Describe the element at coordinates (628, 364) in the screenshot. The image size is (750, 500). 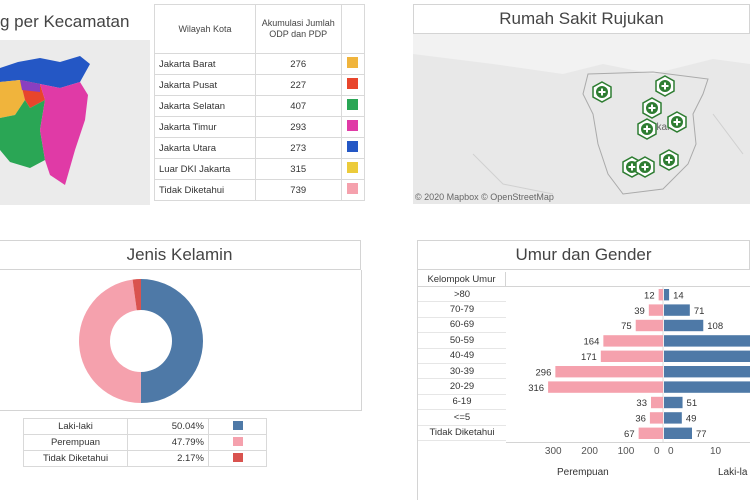
I see `age-gender-bar-chart: 12 14 39 71 75 108 164 171 296 316 33 51 36 49 67 77` at that location.